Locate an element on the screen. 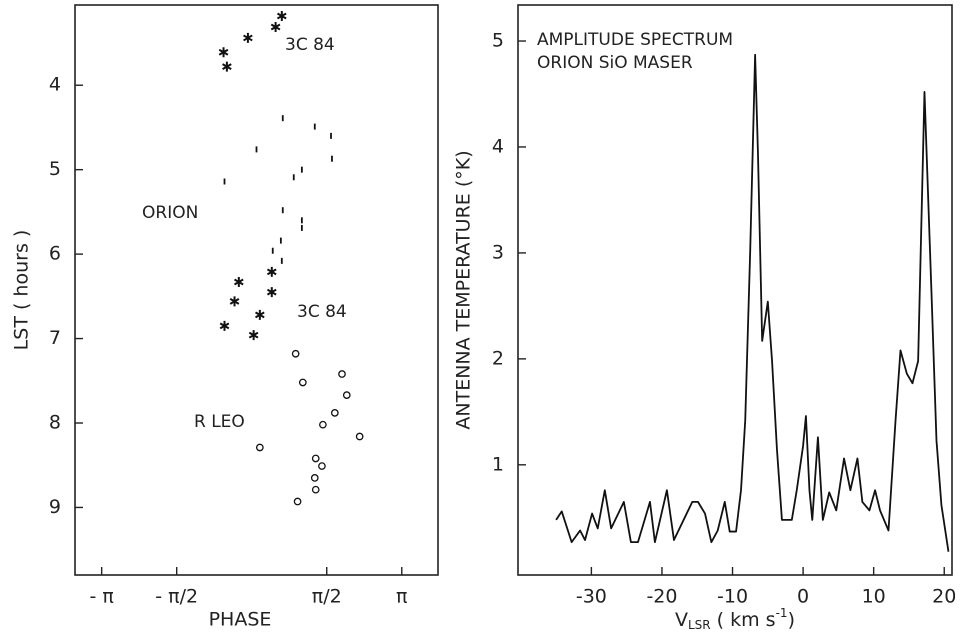 This screenshot has height=637, width=970. y-tick-label: 9 is located at coordinates (55, 507).